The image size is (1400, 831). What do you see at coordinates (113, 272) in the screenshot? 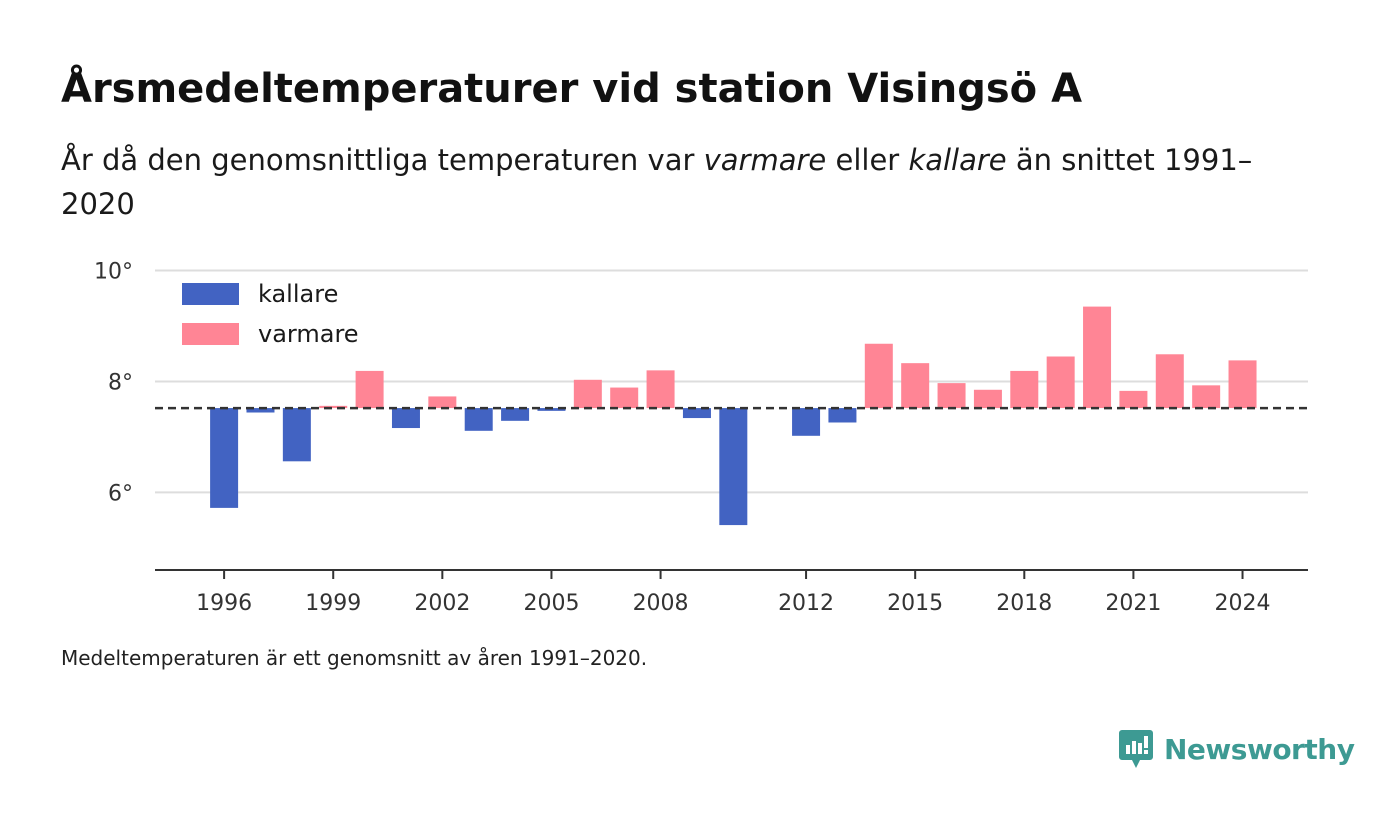
I see `y-tick-label: 10°` at bounding box center [113, 272].